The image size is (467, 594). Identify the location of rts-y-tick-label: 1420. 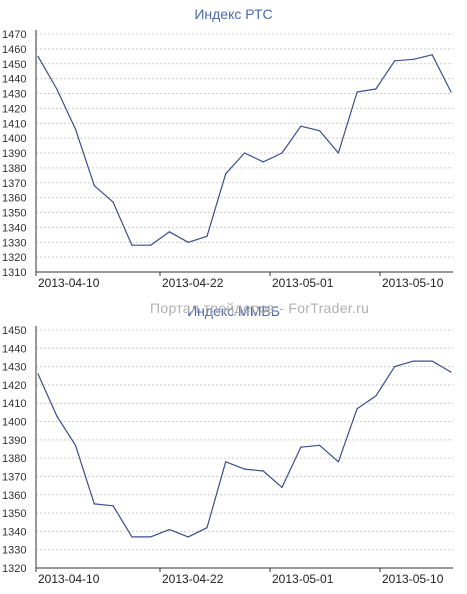
(14, 109).